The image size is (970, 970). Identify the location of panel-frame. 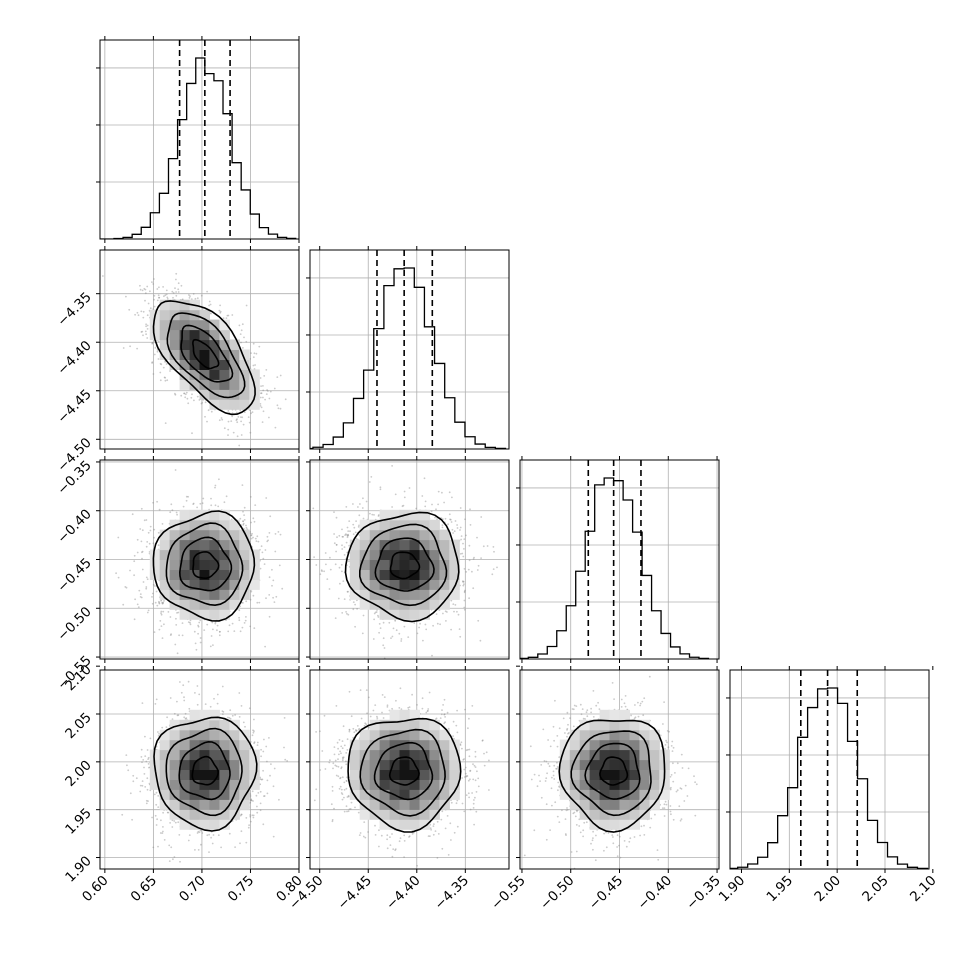
(199, 349).